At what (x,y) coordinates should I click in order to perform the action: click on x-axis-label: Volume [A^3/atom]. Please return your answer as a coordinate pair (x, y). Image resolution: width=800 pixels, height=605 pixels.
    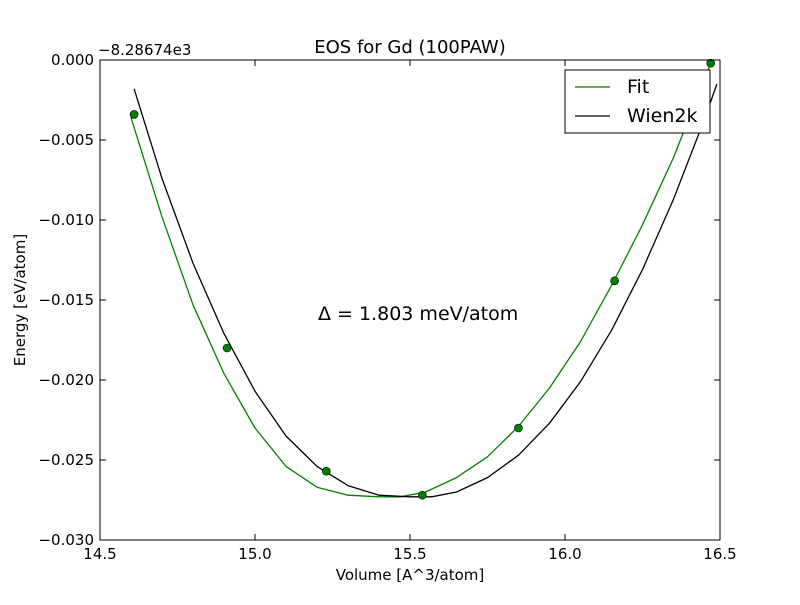
    Looking at the image, I should click on (410, 575).